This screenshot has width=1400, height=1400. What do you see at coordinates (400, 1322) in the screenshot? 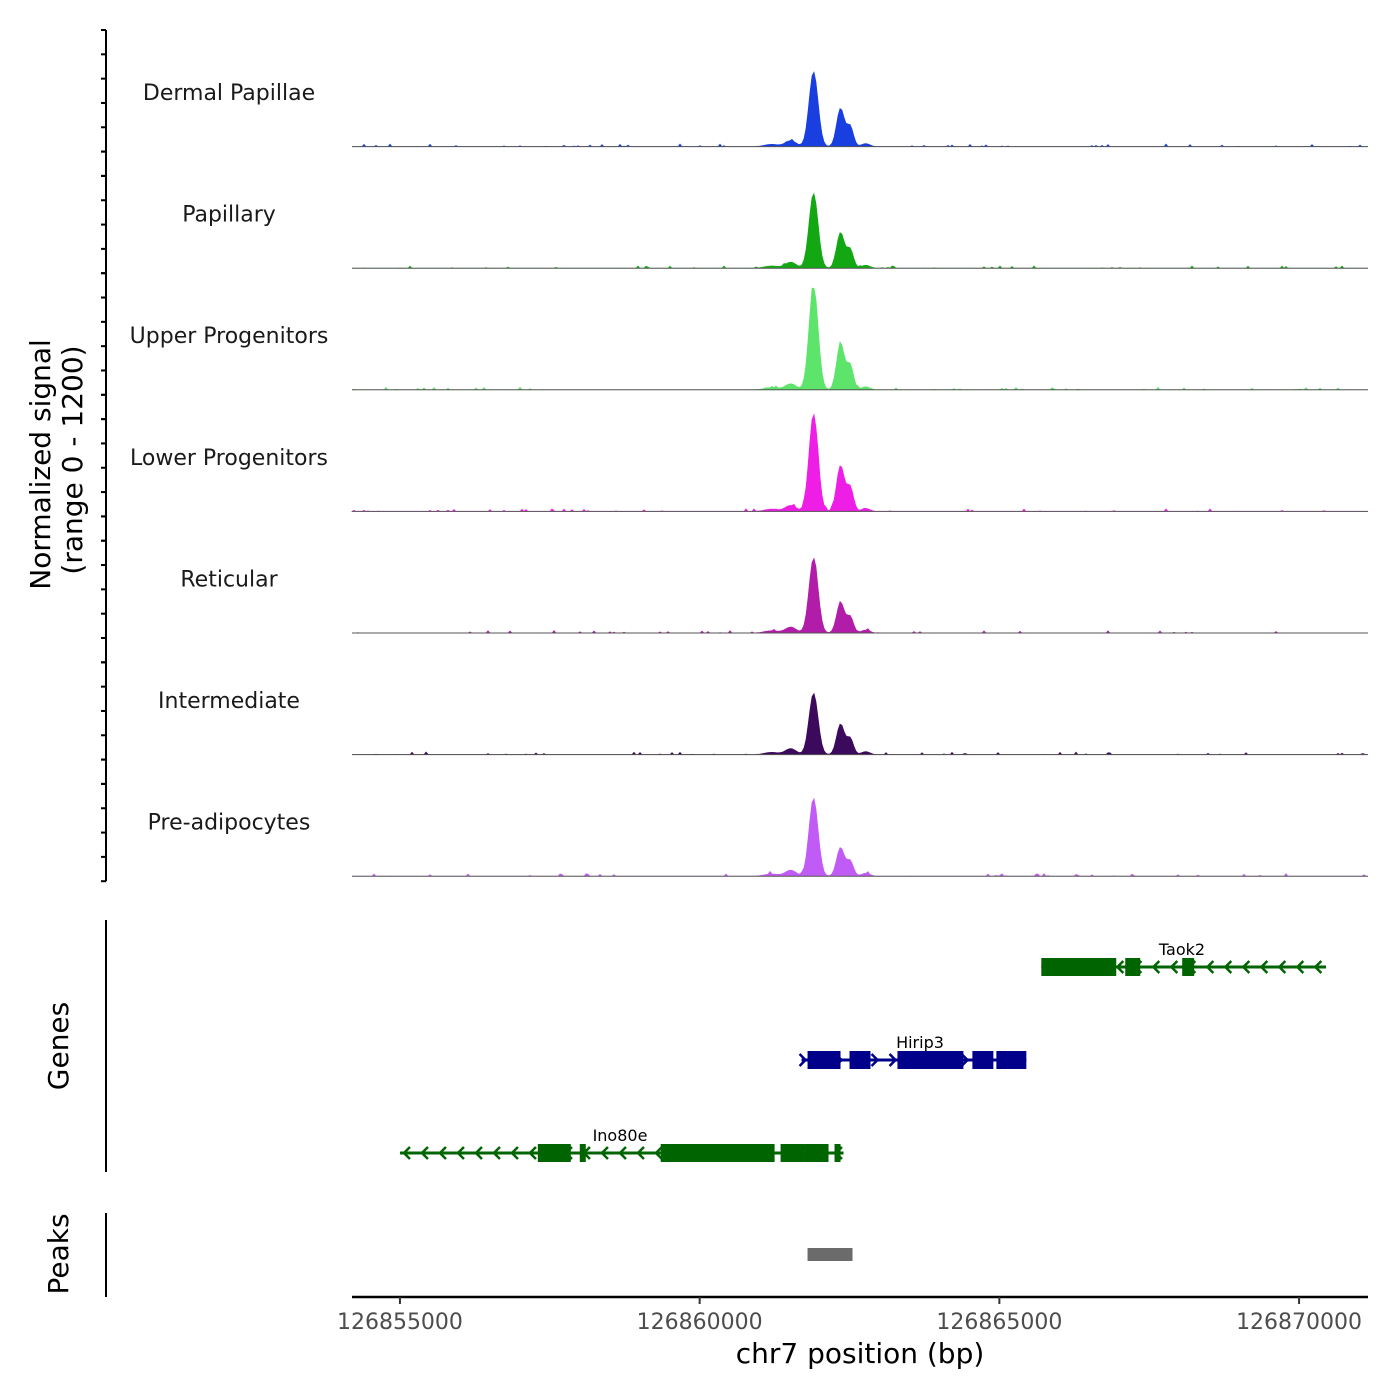
I see `x-tick-label: 126855000` at bounding box center [400, 1322].